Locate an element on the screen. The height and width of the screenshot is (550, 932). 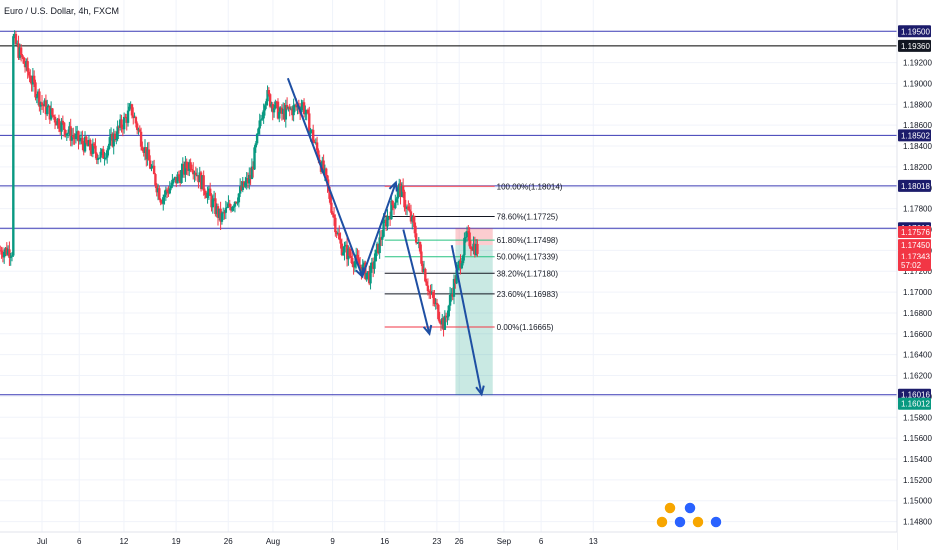
price-tick-label: 1.14800 is located at coordinates (917, 522).